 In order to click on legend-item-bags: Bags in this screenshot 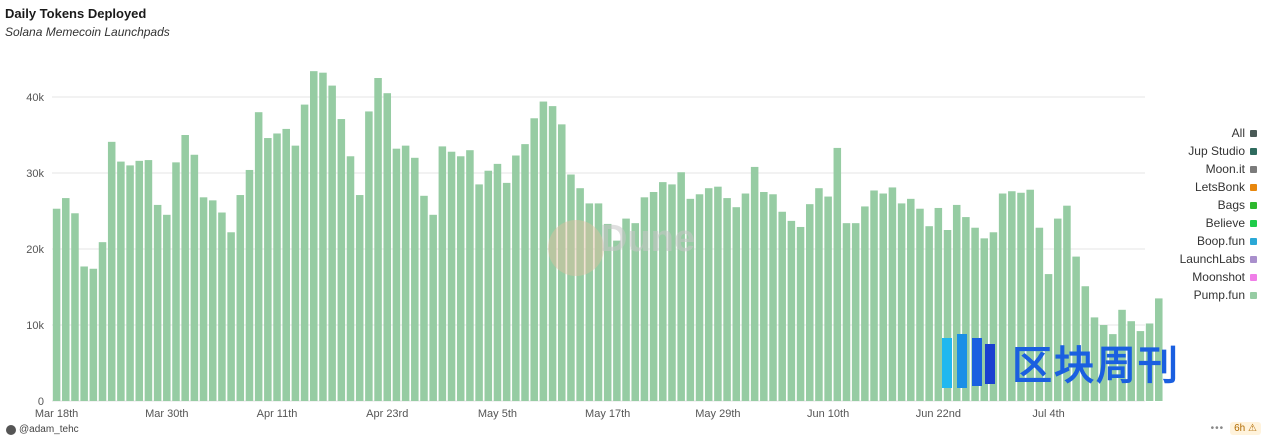, I will do `click(1218, 205)`.